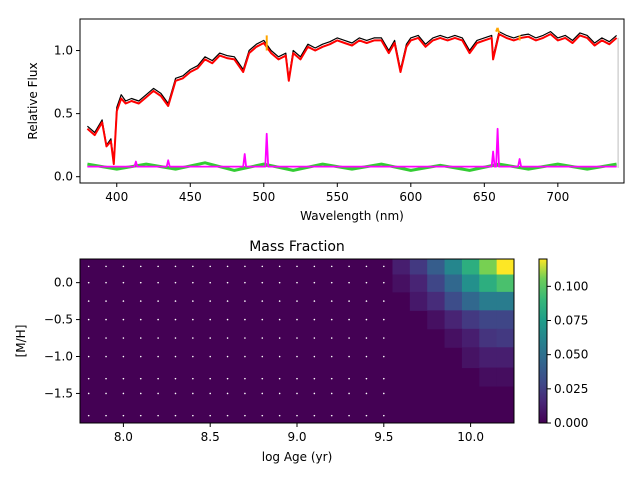  What do you see at coordinates (337, 197) in the screenshot?
I see `spectrum-x-tick-label: 550` at bounding box center [337, 197].